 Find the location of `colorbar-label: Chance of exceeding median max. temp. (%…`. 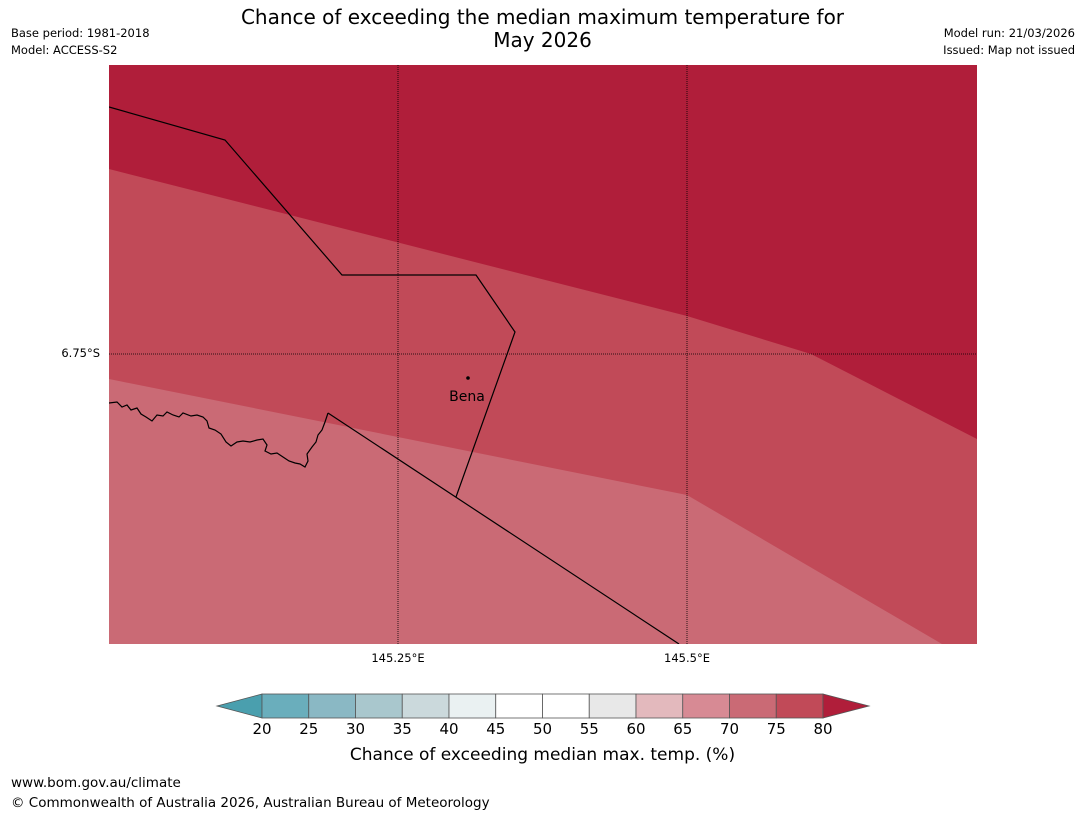

colorbar-label: Chance of exceeding median max. temp. (%… is located at coordinates (542, 755).